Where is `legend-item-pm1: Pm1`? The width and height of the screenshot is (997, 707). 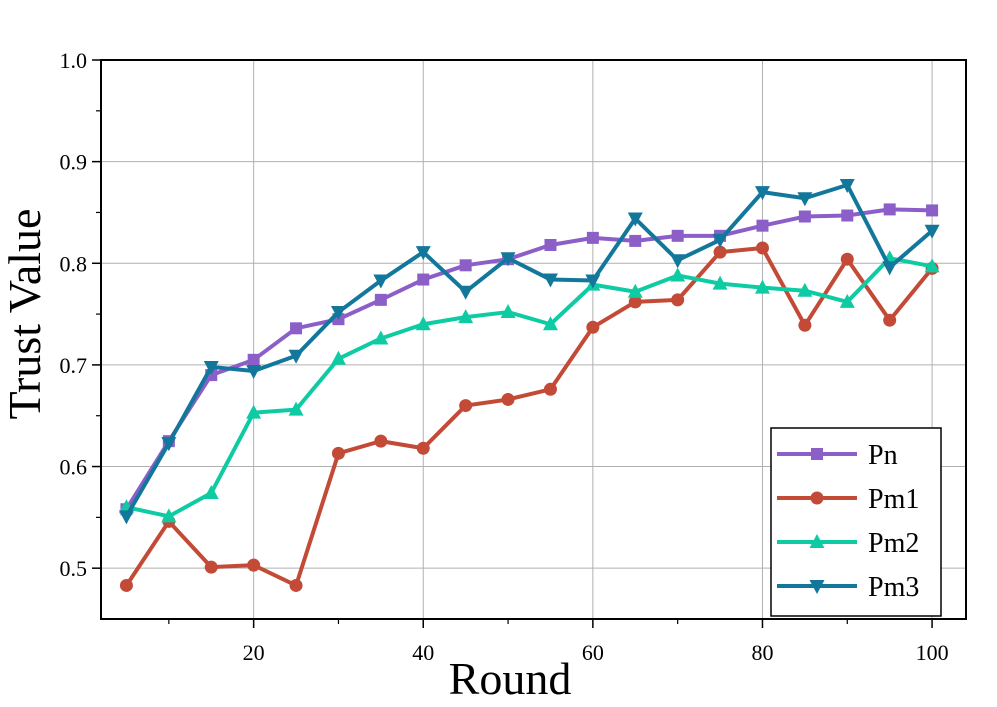
legend-item-pm1: Pm1 is located at coordinates (848, 499).